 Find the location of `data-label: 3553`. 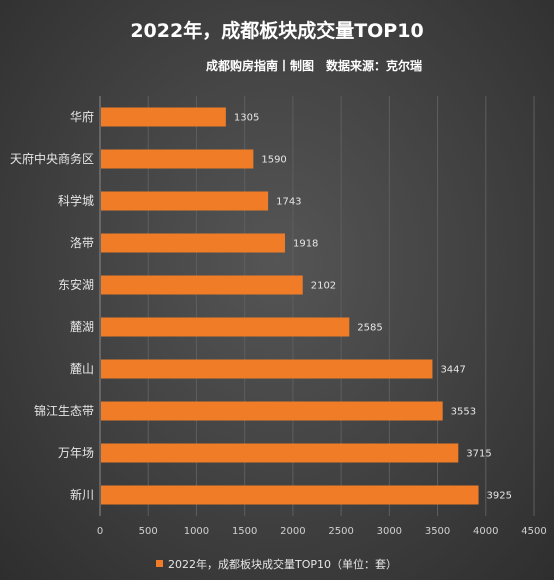

data-label: 3553 is located at coordinates (463, 412).